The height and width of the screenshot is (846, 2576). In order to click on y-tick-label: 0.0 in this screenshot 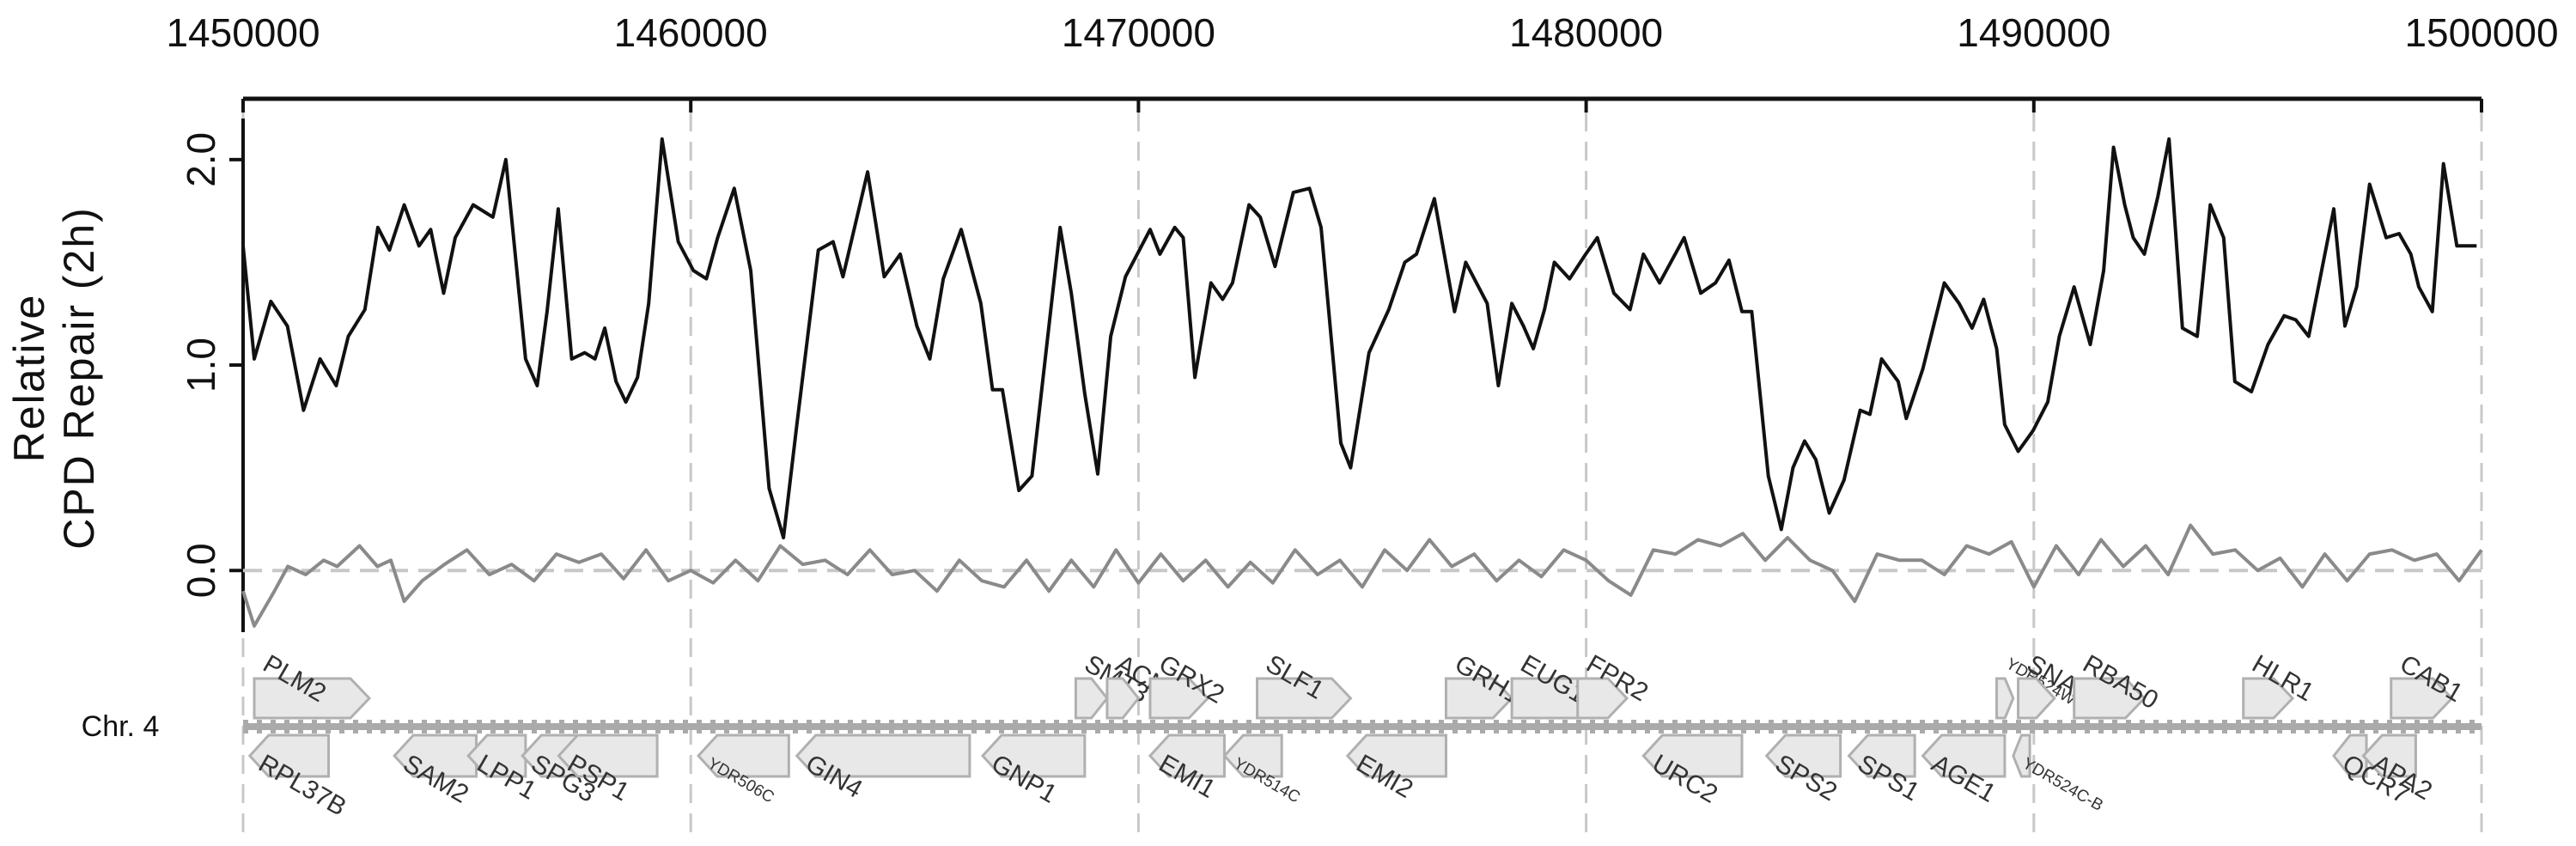, I will do `click(201, 570)`.